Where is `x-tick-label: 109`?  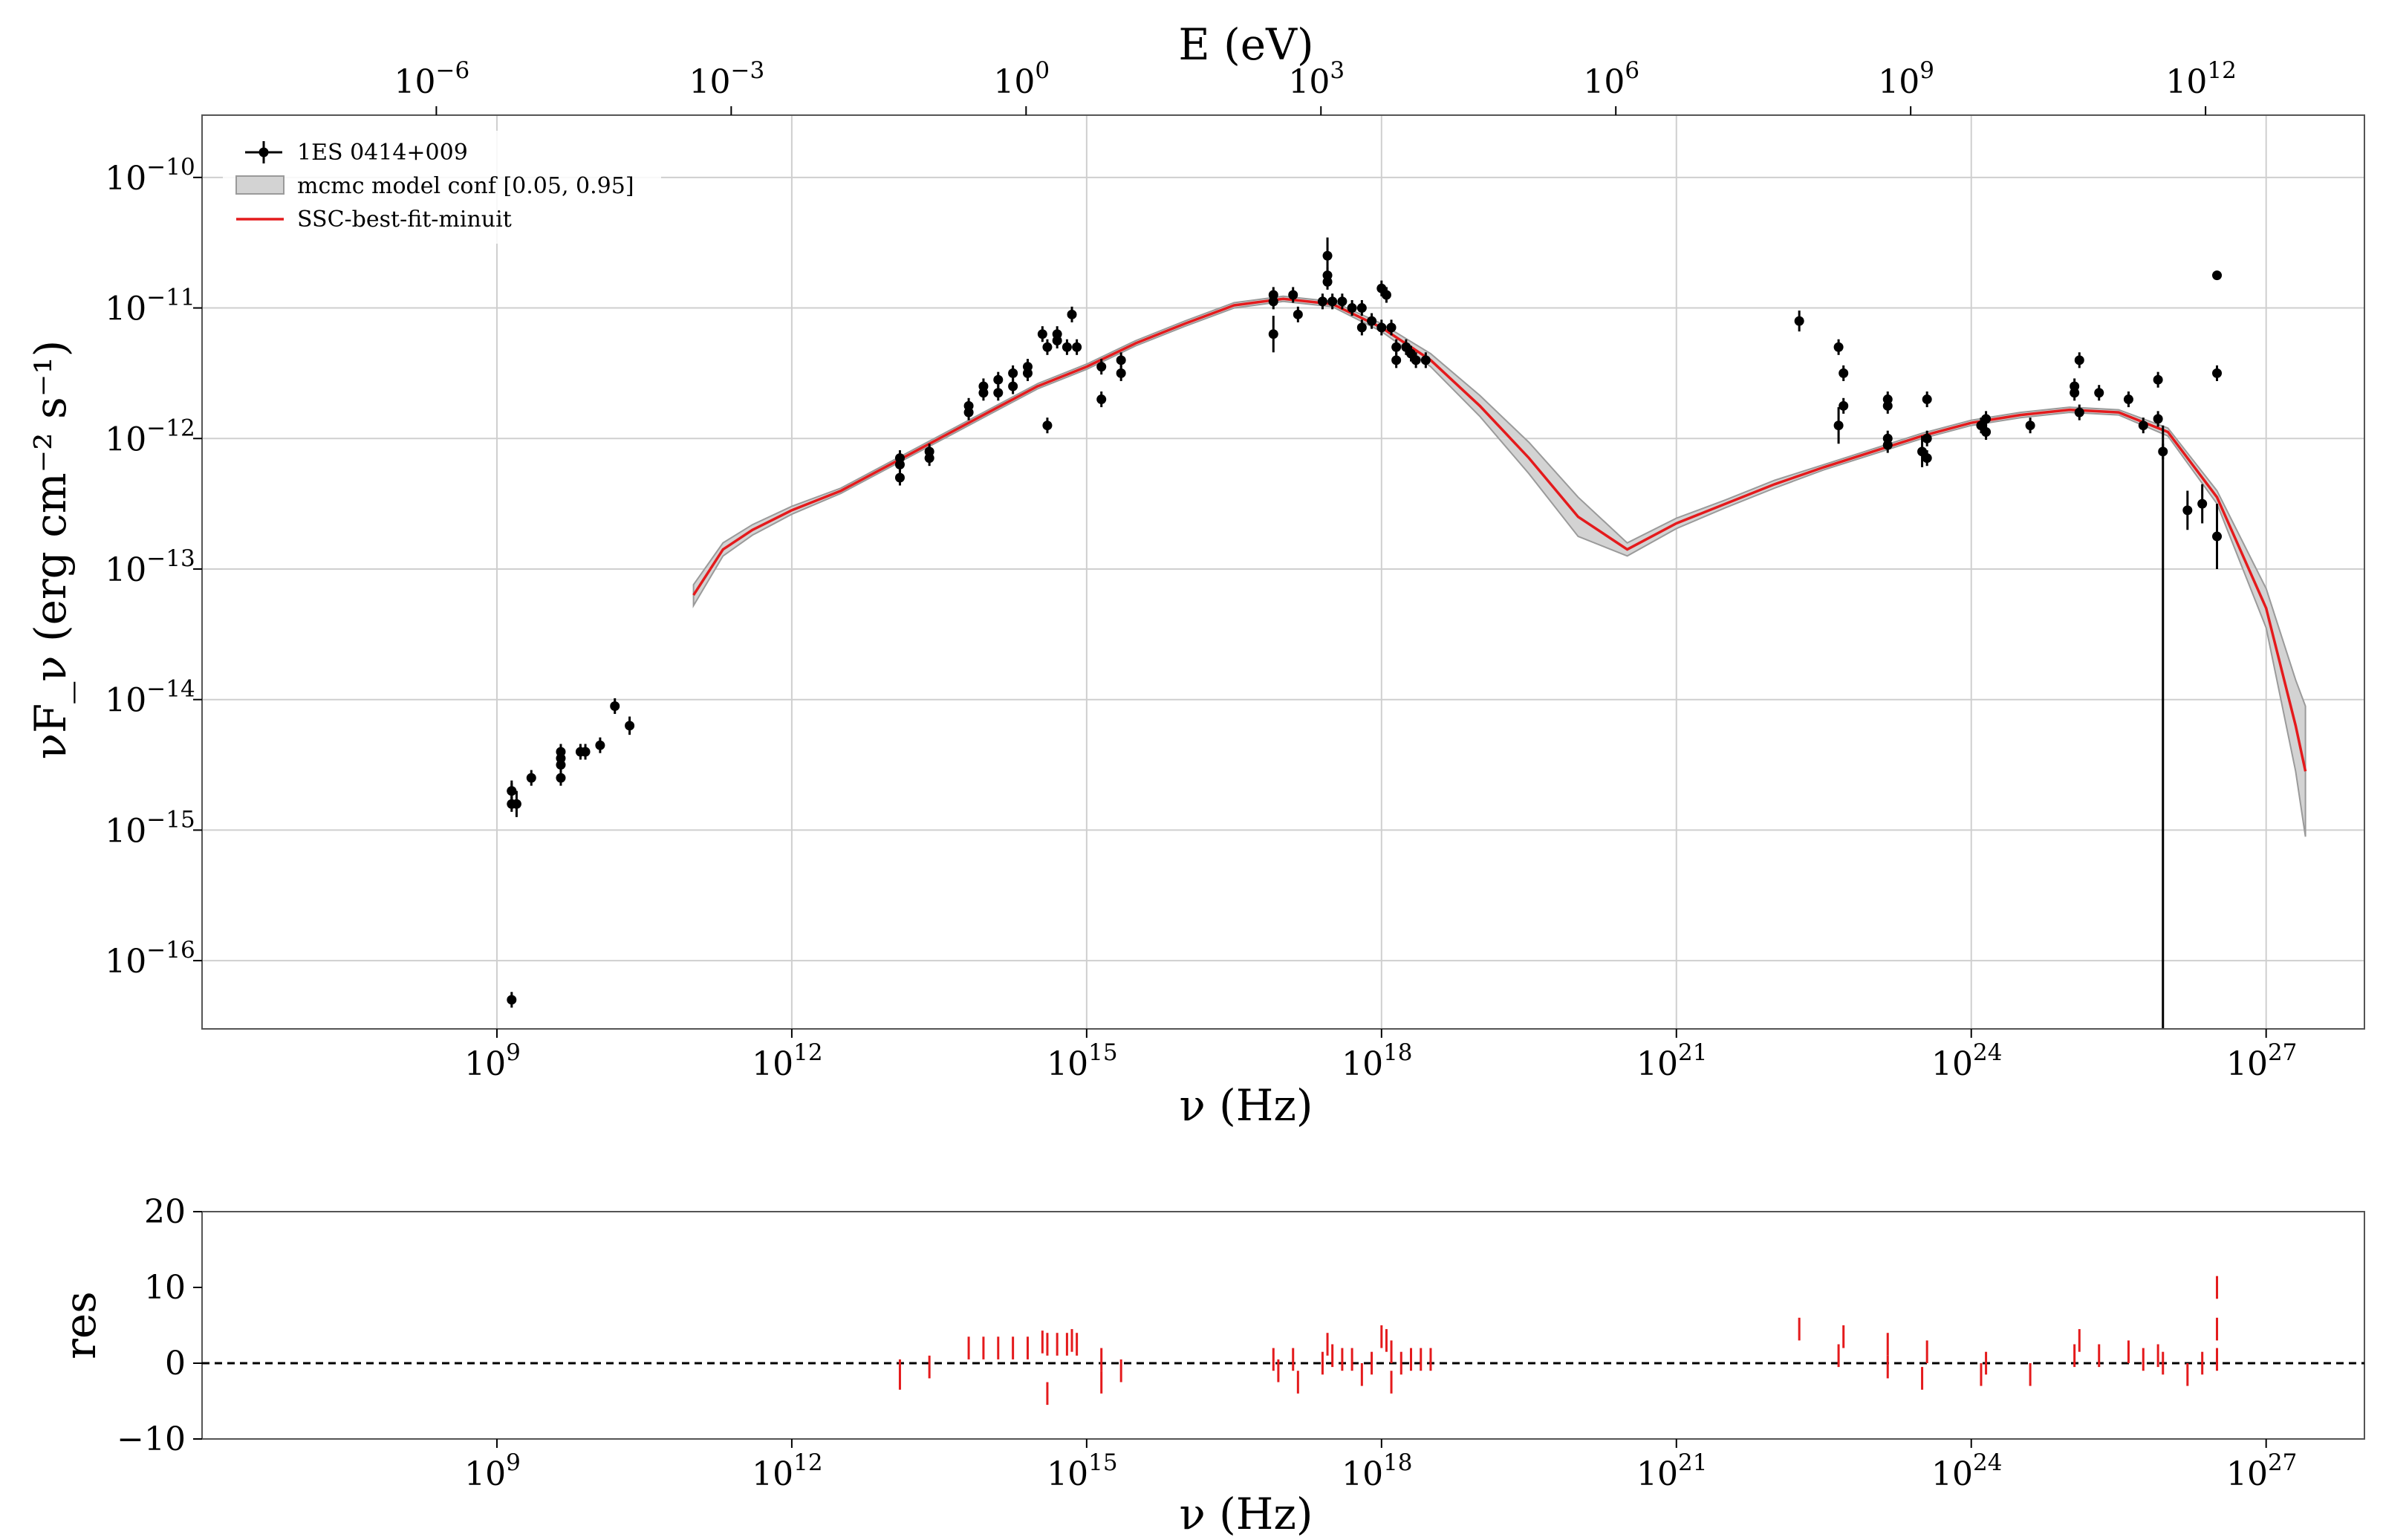
x-tick-label: 109 is located at coordinates (492, 1061).